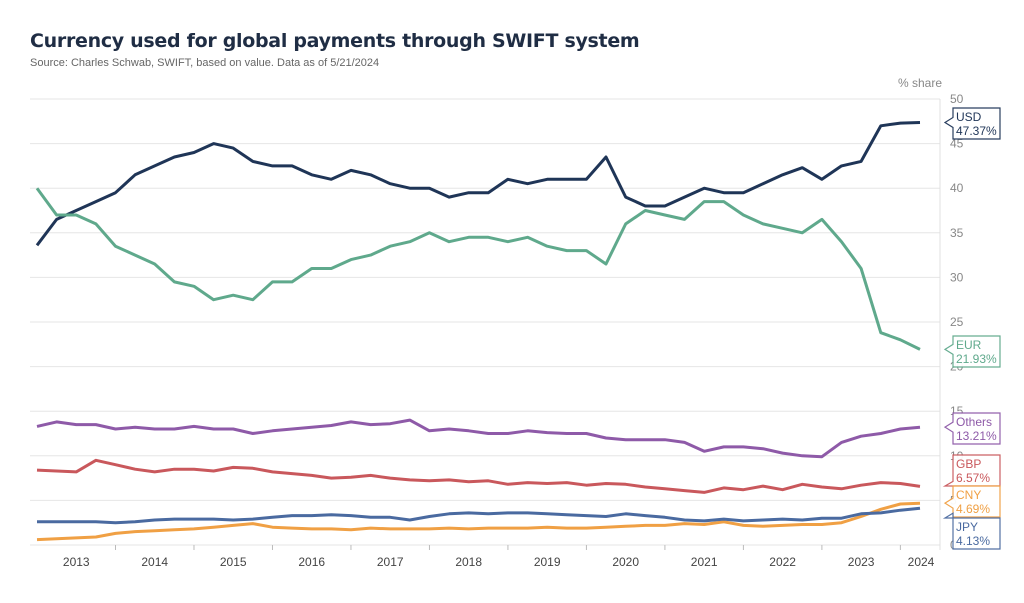  I want to click on x-tick-label: 2017, so click(390, 562).